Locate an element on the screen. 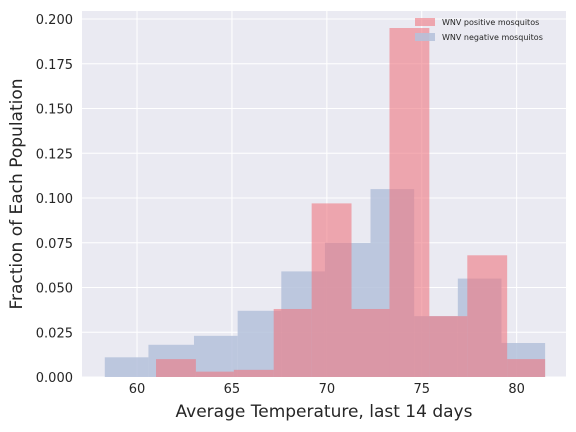 This screenshot has width=576, height=432. y-tick-label: 0.025 is located at coordinates (54, 333).